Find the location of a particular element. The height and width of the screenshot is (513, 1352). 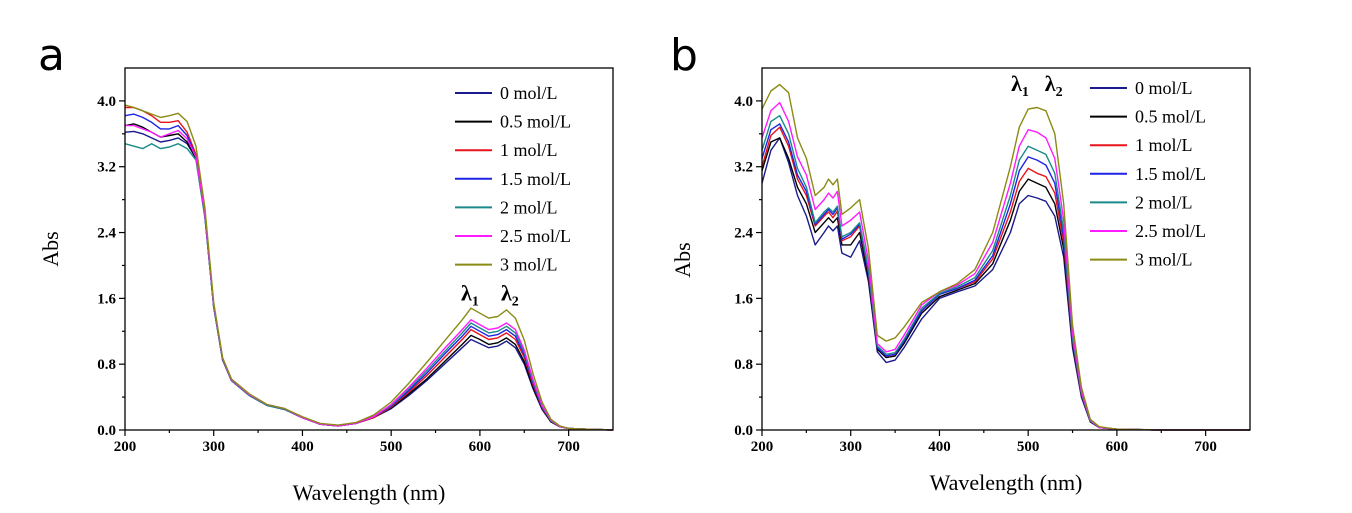

panel-label-b: b is located at coordinates (684, 55).